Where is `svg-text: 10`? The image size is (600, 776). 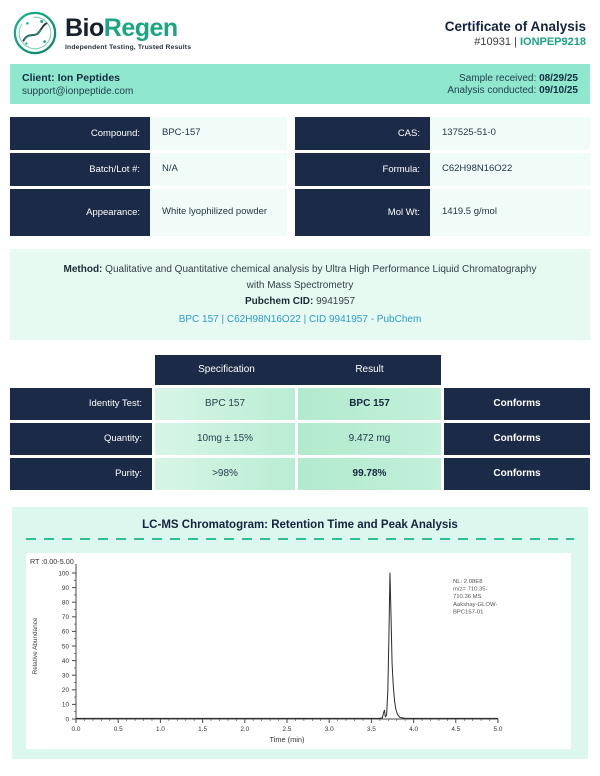
svg-text: 10 is located at coordinates (66, 704).